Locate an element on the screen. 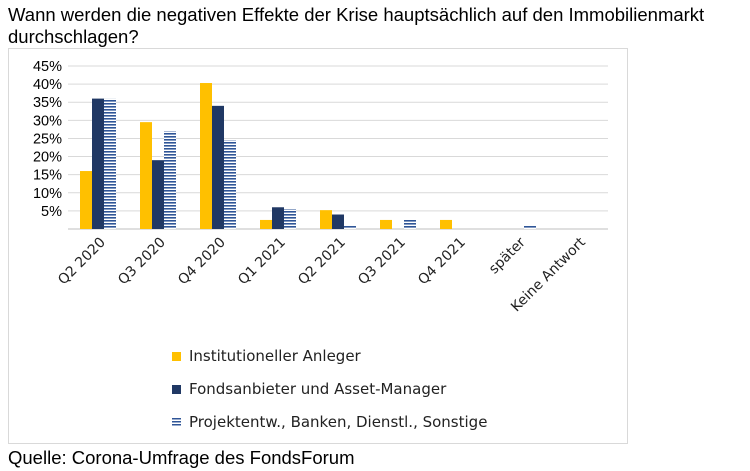  y-tick-label: 40% is located at coordinates (47, 85).